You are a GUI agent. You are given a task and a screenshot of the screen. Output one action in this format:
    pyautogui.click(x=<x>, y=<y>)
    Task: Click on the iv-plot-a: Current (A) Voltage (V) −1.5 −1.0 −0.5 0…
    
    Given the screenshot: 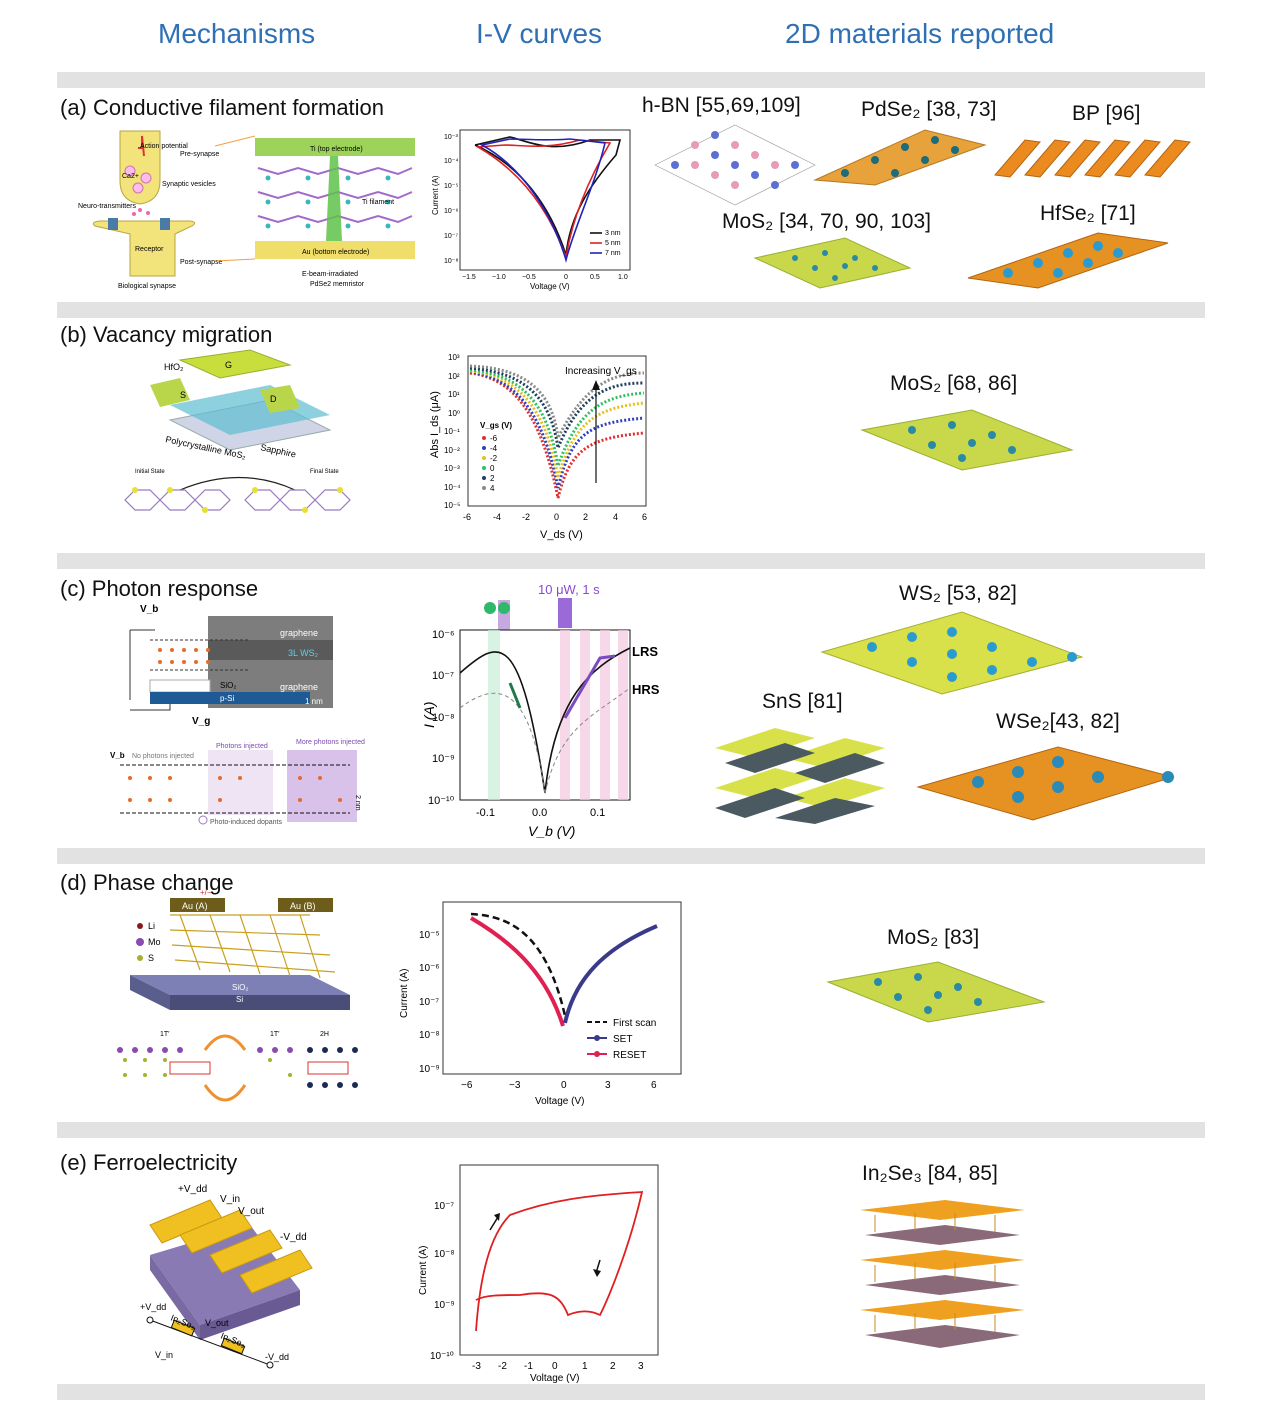 What is the action you would take?
    pyautogui.click(x=531, y=210)
    